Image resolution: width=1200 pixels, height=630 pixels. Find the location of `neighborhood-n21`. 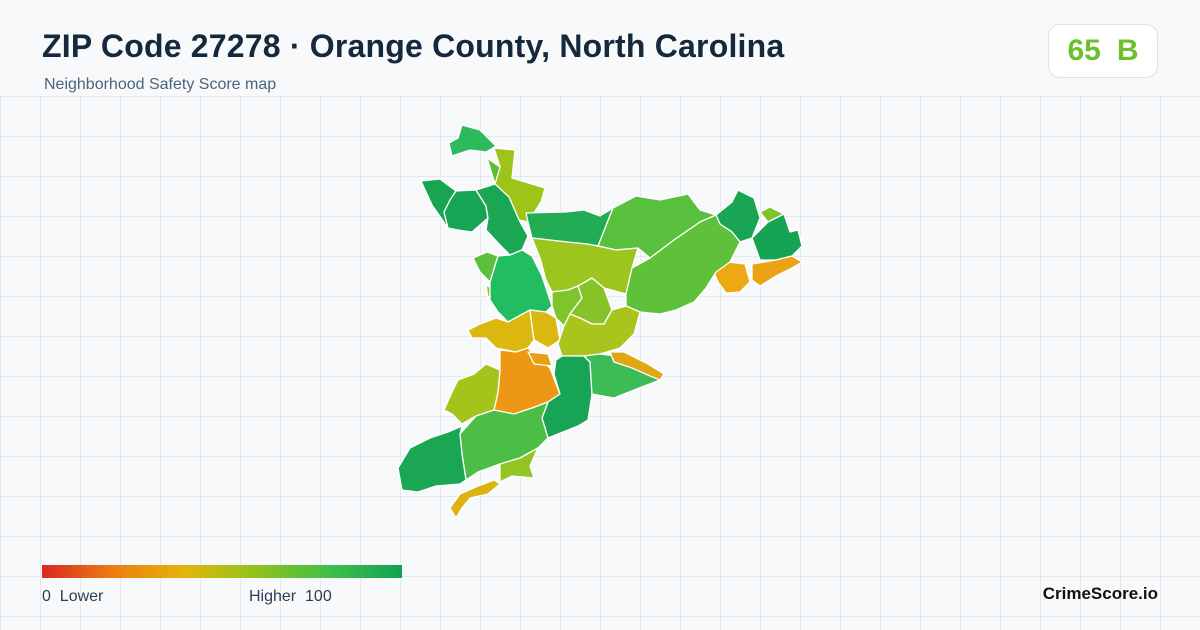

neighborhood-n21 is located at coordinates (501, 331).